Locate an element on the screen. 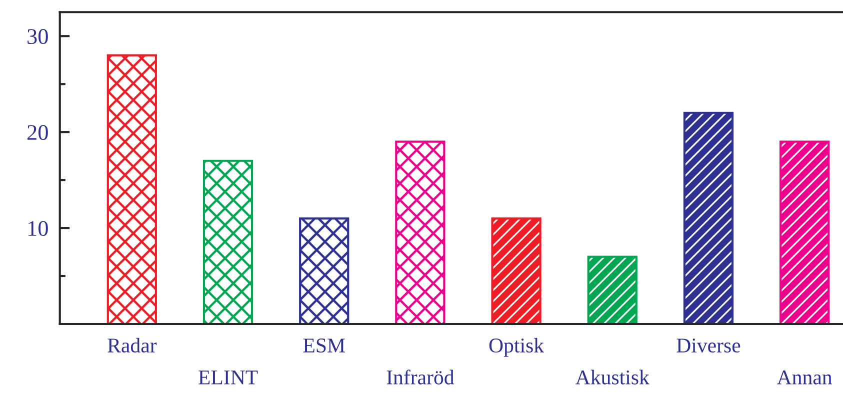  x-tick-label: Optisk is located at coordinates (516, 347).